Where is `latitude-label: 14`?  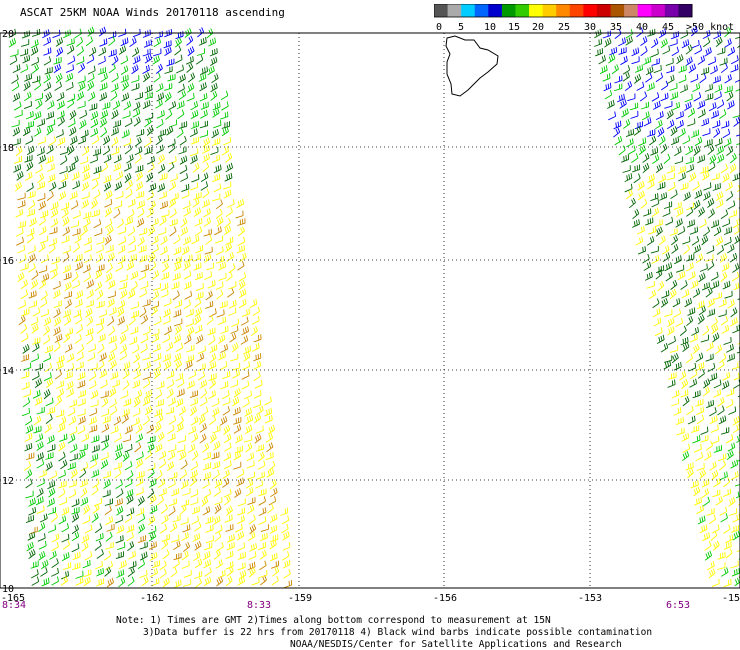 latitude-label: 14 is located at coordinates (8, 371).